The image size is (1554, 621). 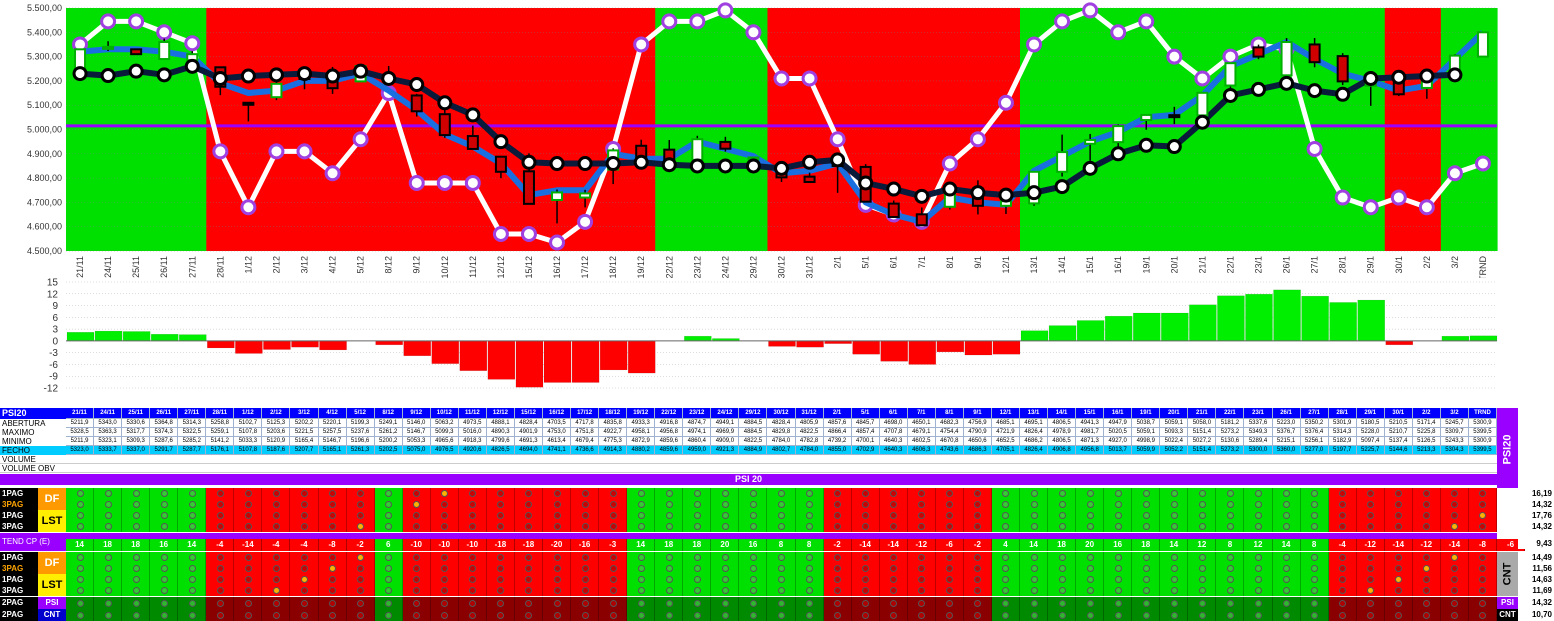 What do you see at coordinates (1507, 574) in the screenshot?
I see `side-label-cnt: CNT` at bounding box center [1507, 574].